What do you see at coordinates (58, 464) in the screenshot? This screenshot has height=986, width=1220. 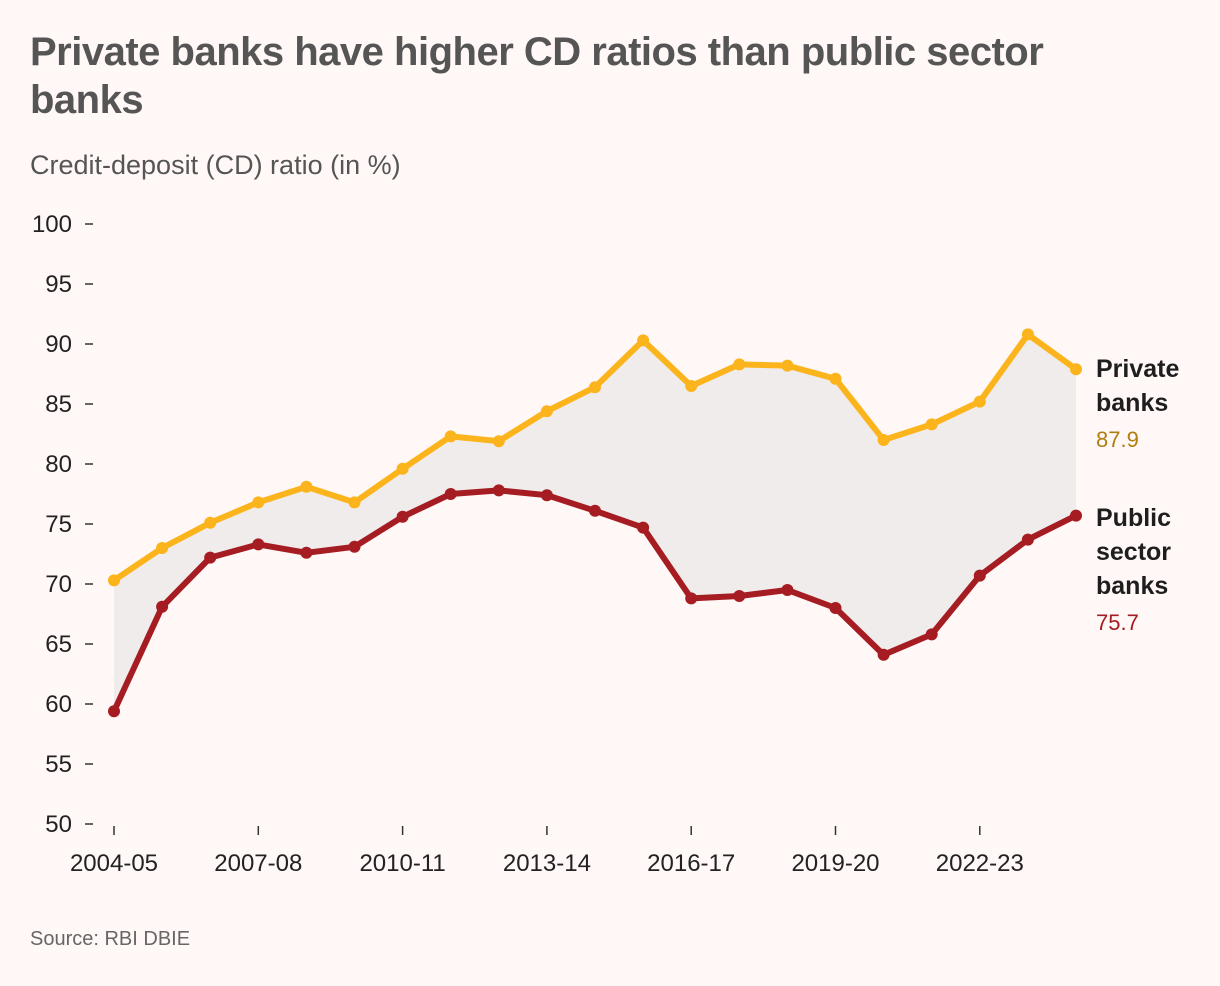 I see `y-tick-label: 80` at bounding box center [58, 464].